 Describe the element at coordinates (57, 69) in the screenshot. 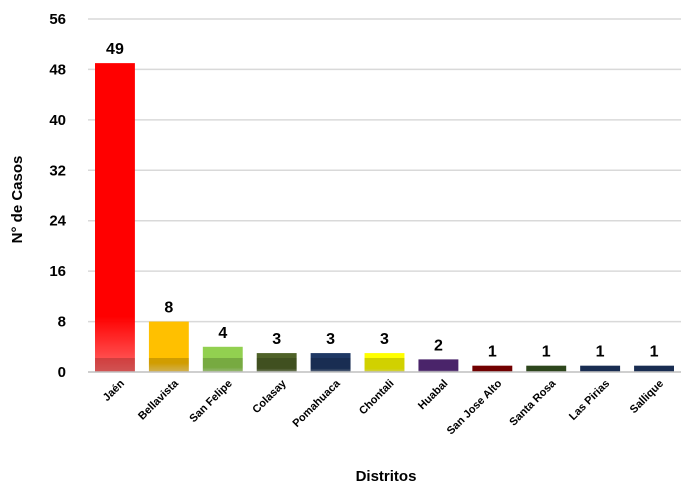

I see `y-tick-label: 48` at that location.